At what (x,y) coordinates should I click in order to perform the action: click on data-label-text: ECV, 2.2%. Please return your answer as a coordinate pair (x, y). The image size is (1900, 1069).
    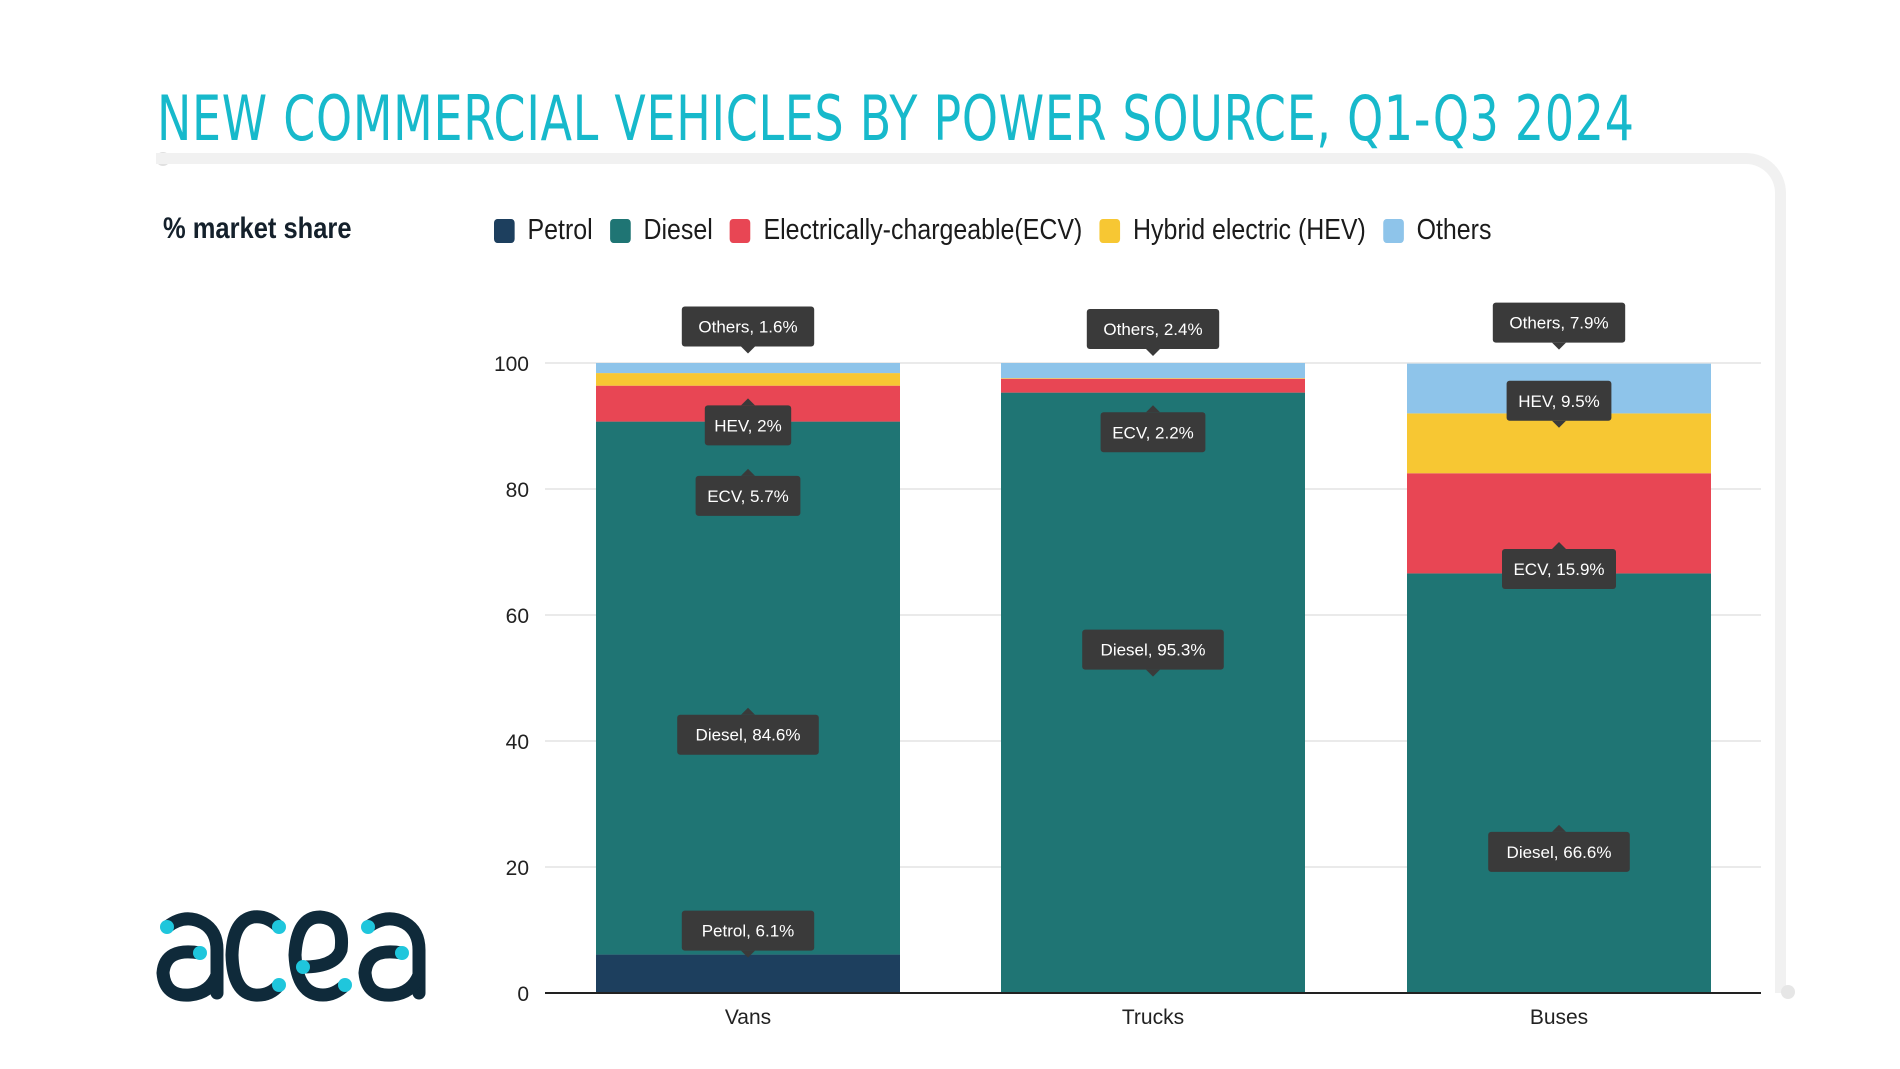
    Looking at the image, I should click on (1153, 432).